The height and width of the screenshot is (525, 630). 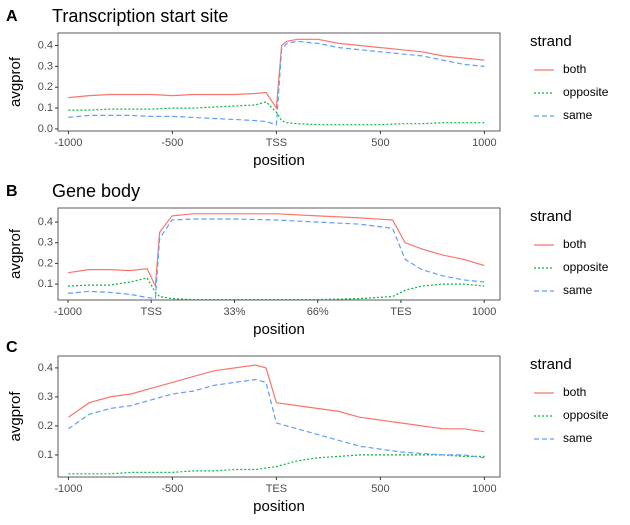 What do you see at coordinates (12, 191) in the screenshot?
I see `panel-label: B` at bounding box center [12, 191].